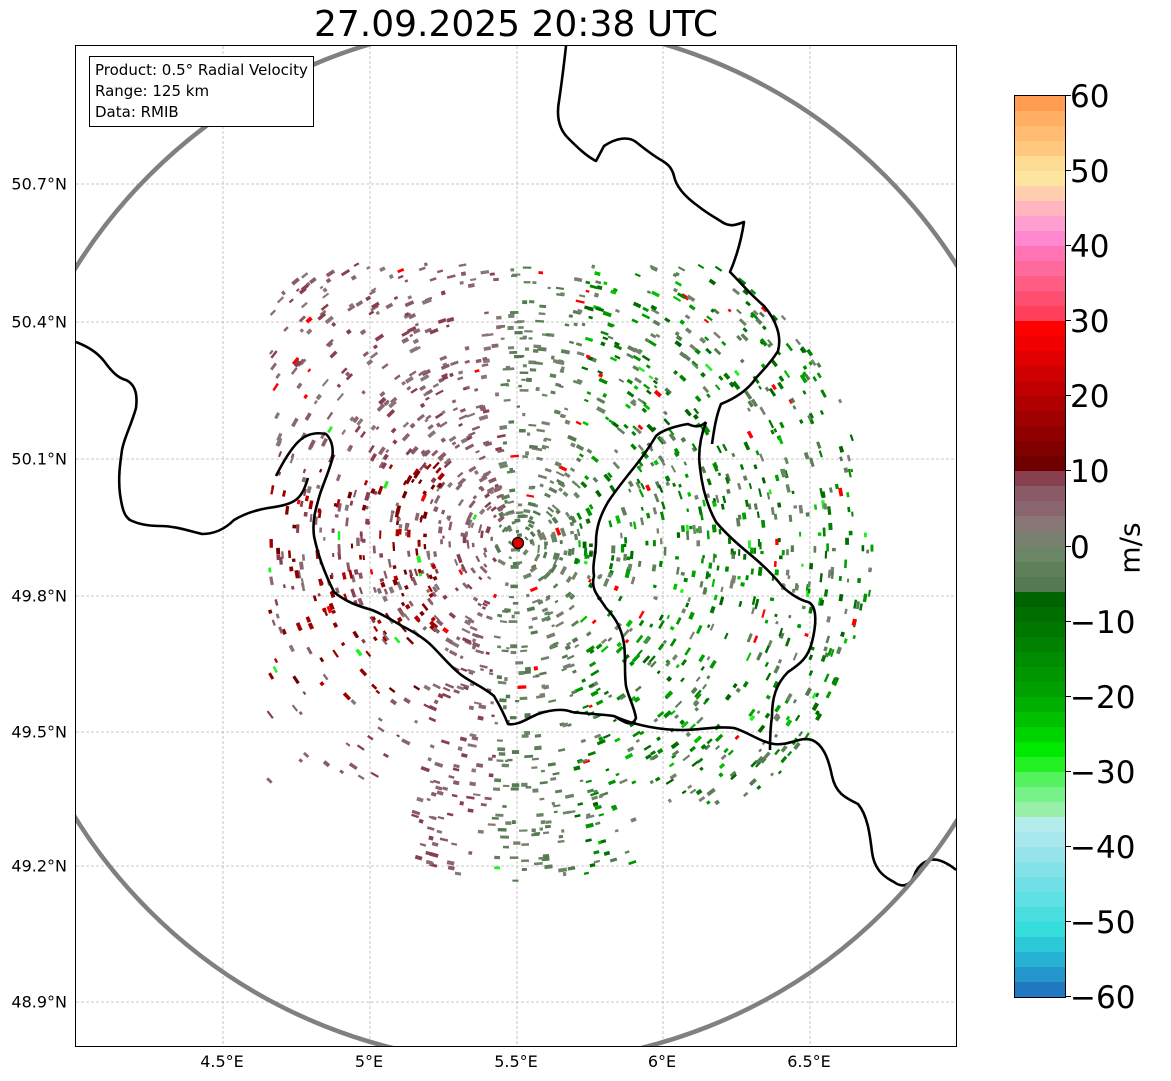 The image size is (1171, 1081). Describe the element at coordinates (518, 543) in the screenshot. I see `radar-site-marker` at that location.